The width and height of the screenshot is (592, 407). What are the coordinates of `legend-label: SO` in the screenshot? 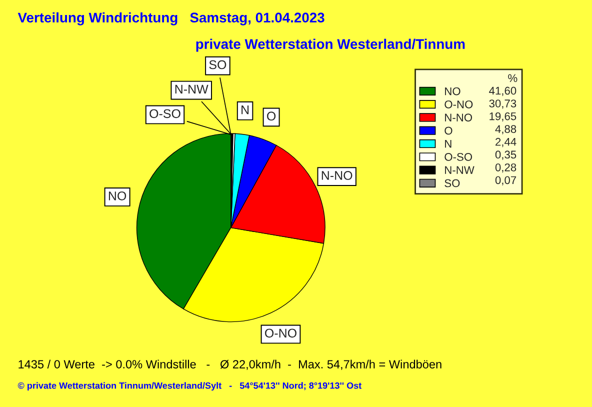 It's located at (452, 183).